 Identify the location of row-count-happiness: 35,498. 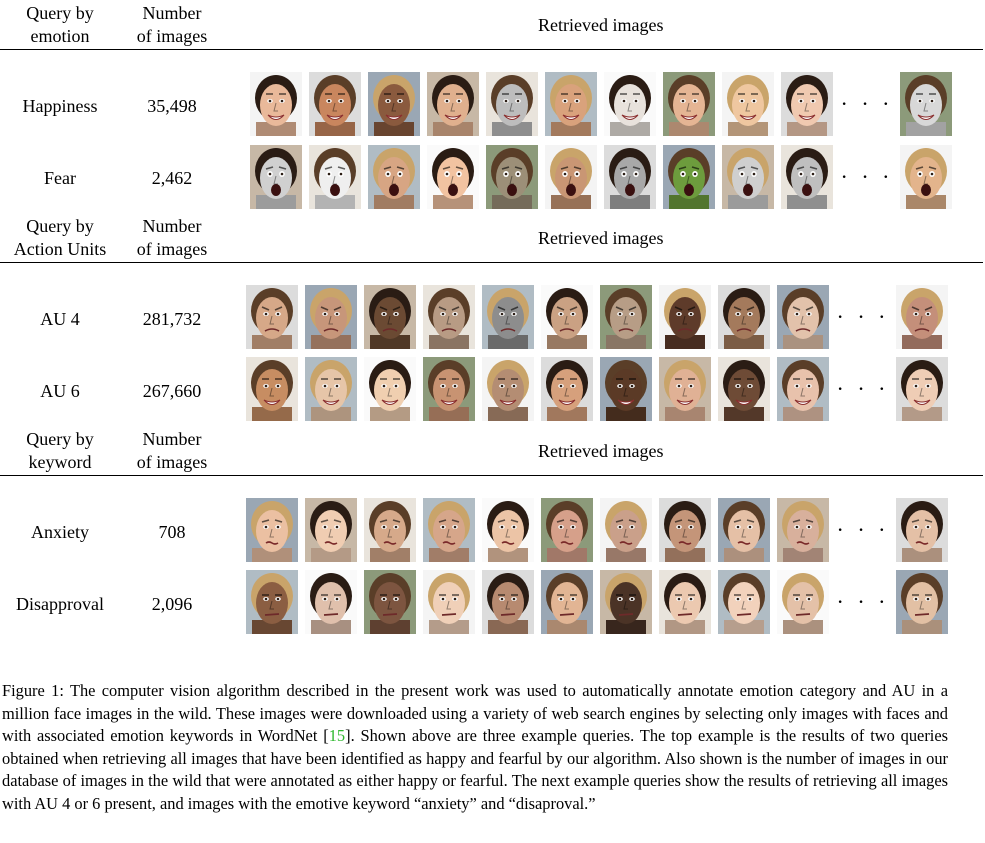
(172, 106).